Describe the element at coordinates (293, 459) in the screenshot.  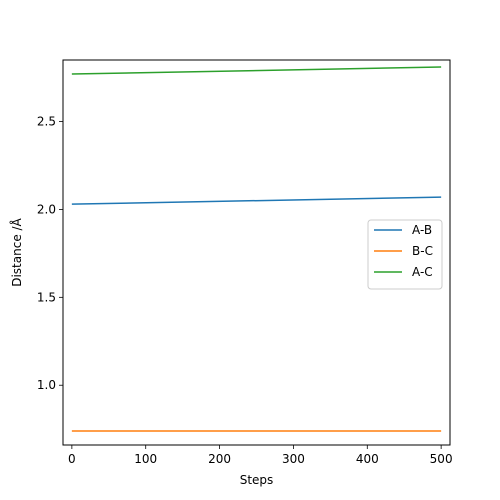
I see `x-tick-label: 300` at that location.